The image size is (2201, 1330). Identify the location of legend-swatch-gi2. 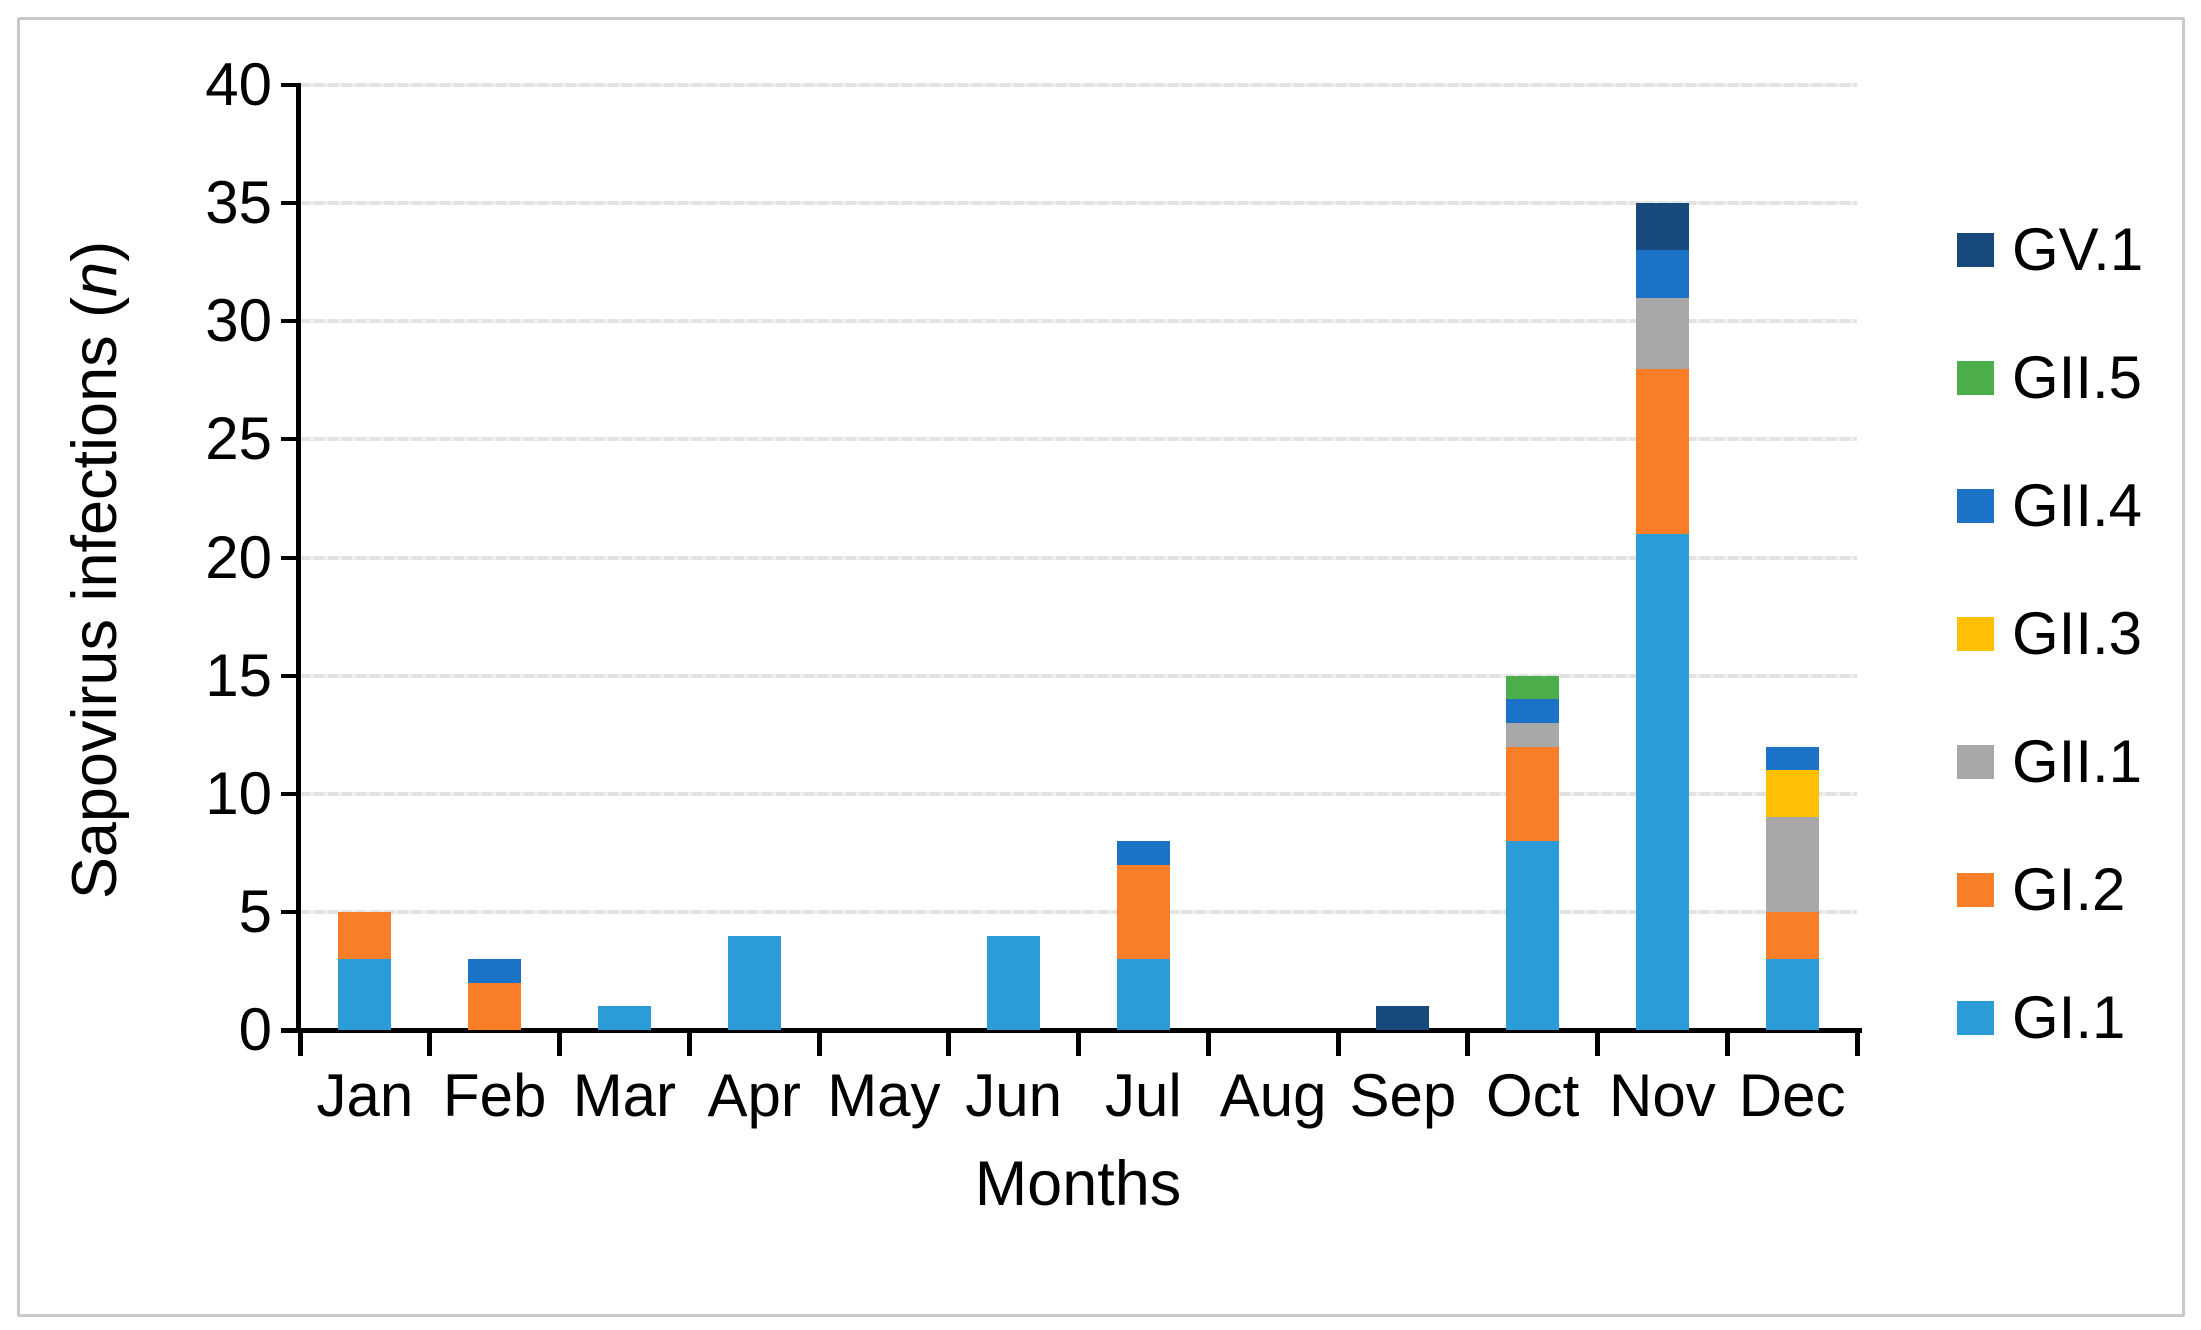
(1975, 890).